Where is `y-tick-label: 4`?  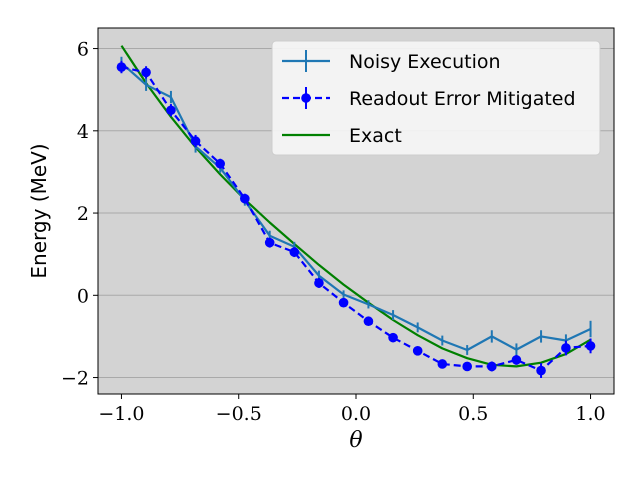
y-tick-label: 4 is located at coordinates (83, 132).